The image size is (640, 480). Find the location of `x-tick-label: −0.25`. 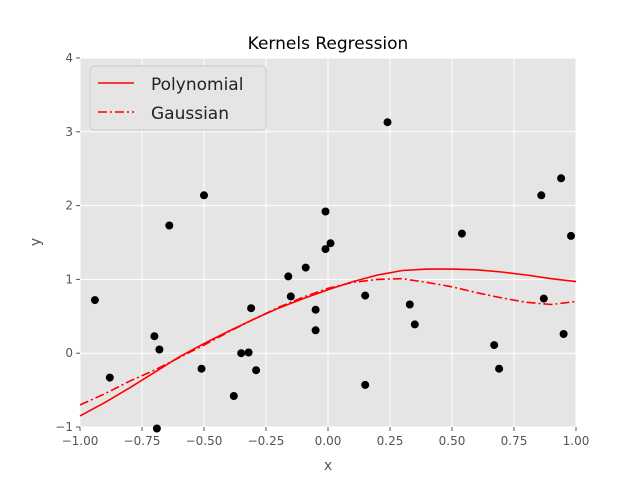

x-tick-label: −0.25 is located at coordinates (266, 441).